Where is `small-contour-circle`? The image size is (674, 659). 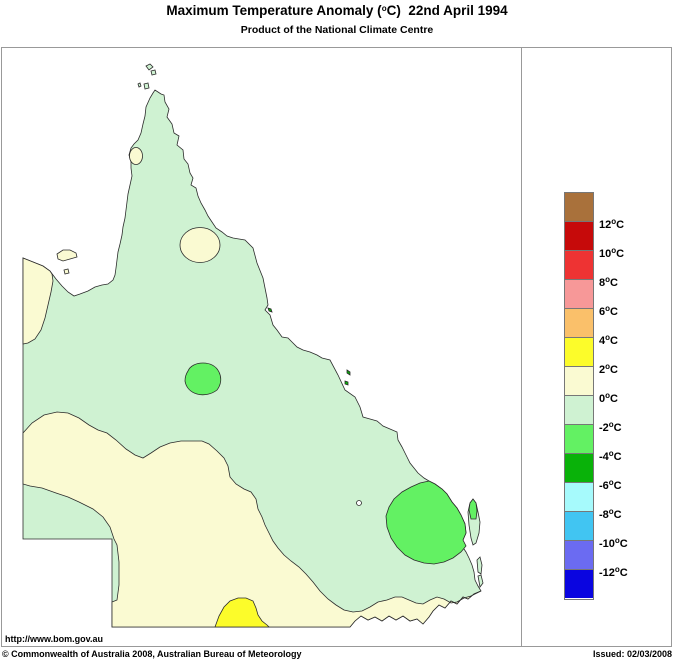 small-contour-circle is located at coordinates (359, 503).